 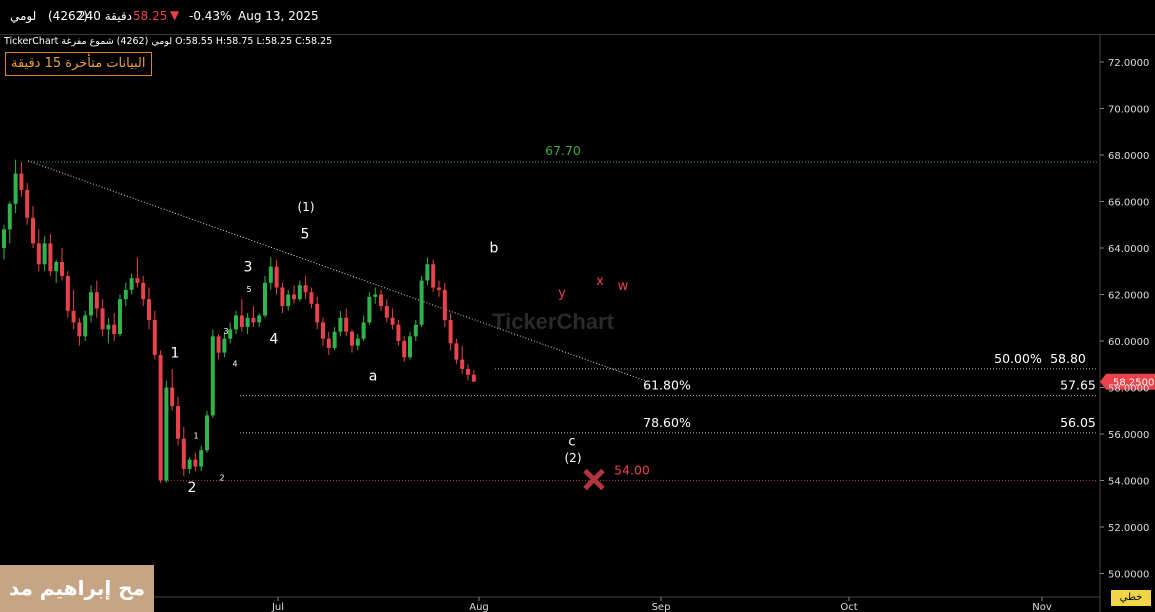 I want to click on wave-label: 5, so click(x=305, y=235).